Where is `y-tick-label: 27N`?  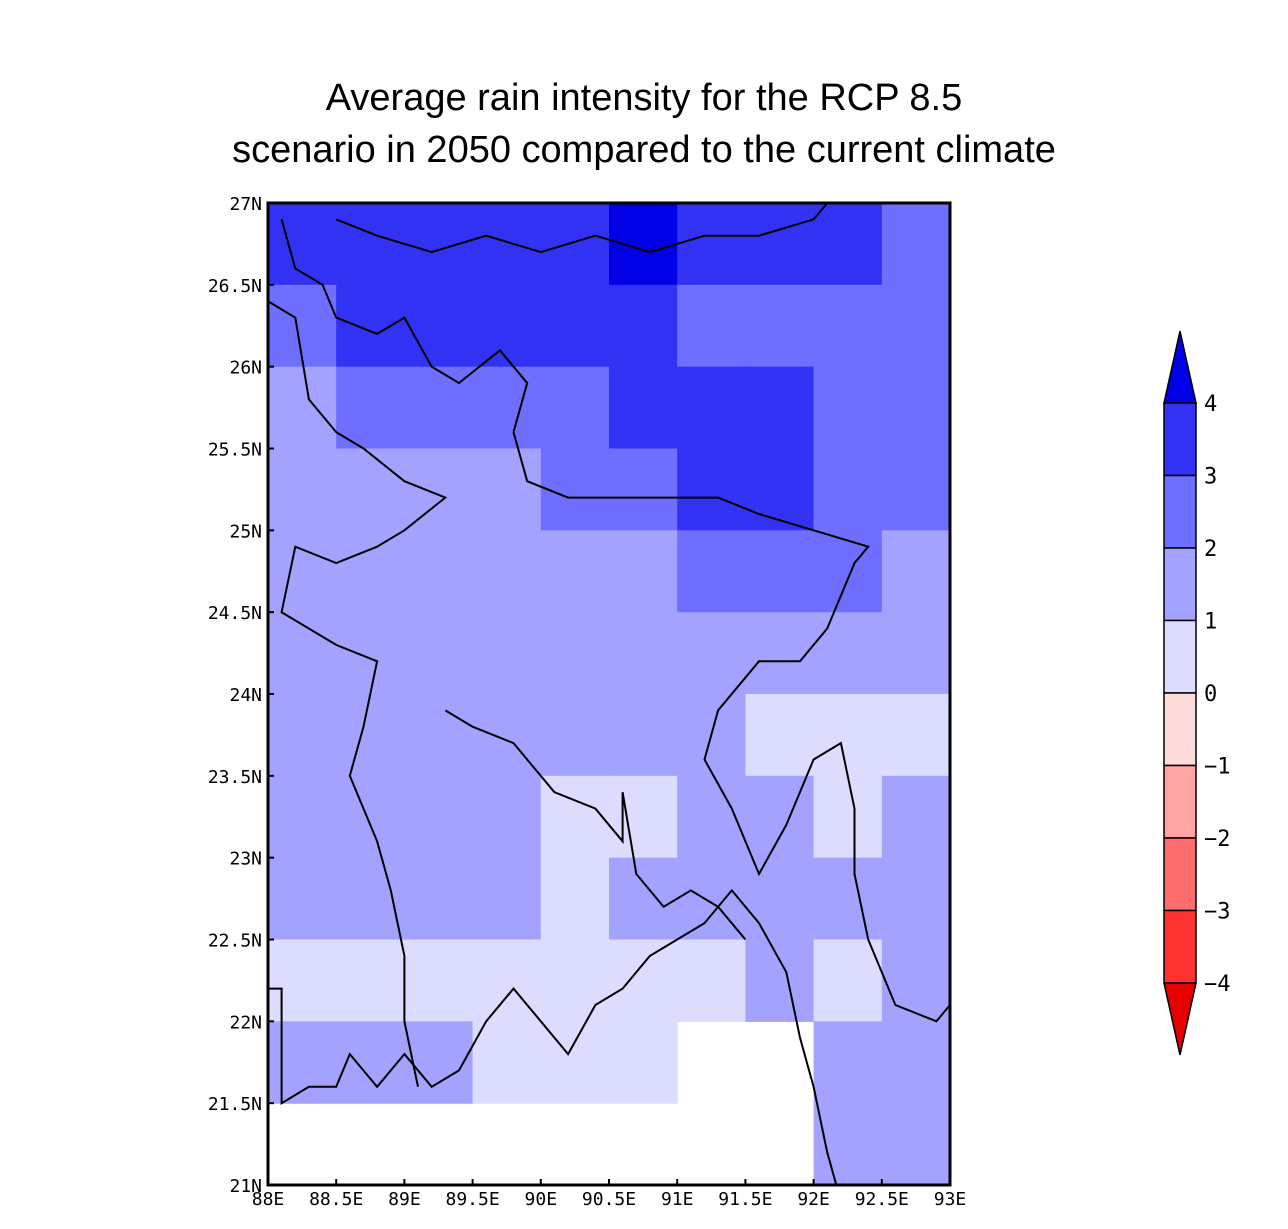 y-tick-label: 27N is located at coordinates (245, 204).